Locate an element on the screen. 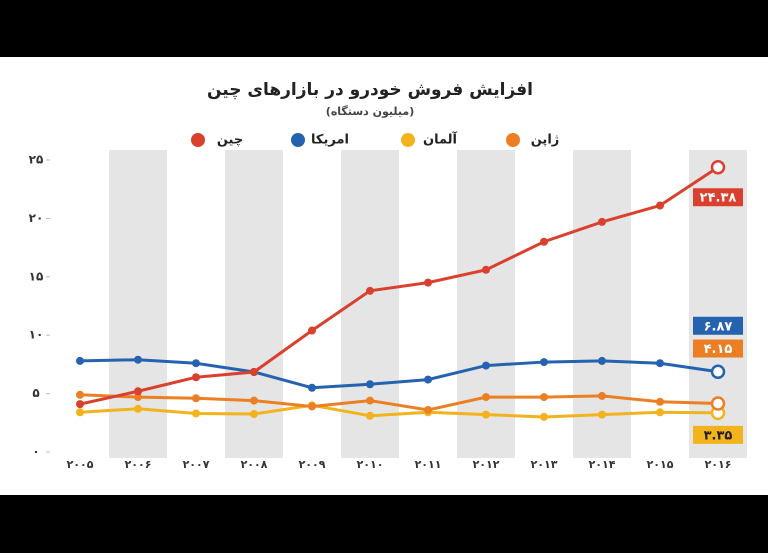 The width and height of the screenshot is (768, 553). y-tick-label: ۱۰ is located at coordinates (36, 335).